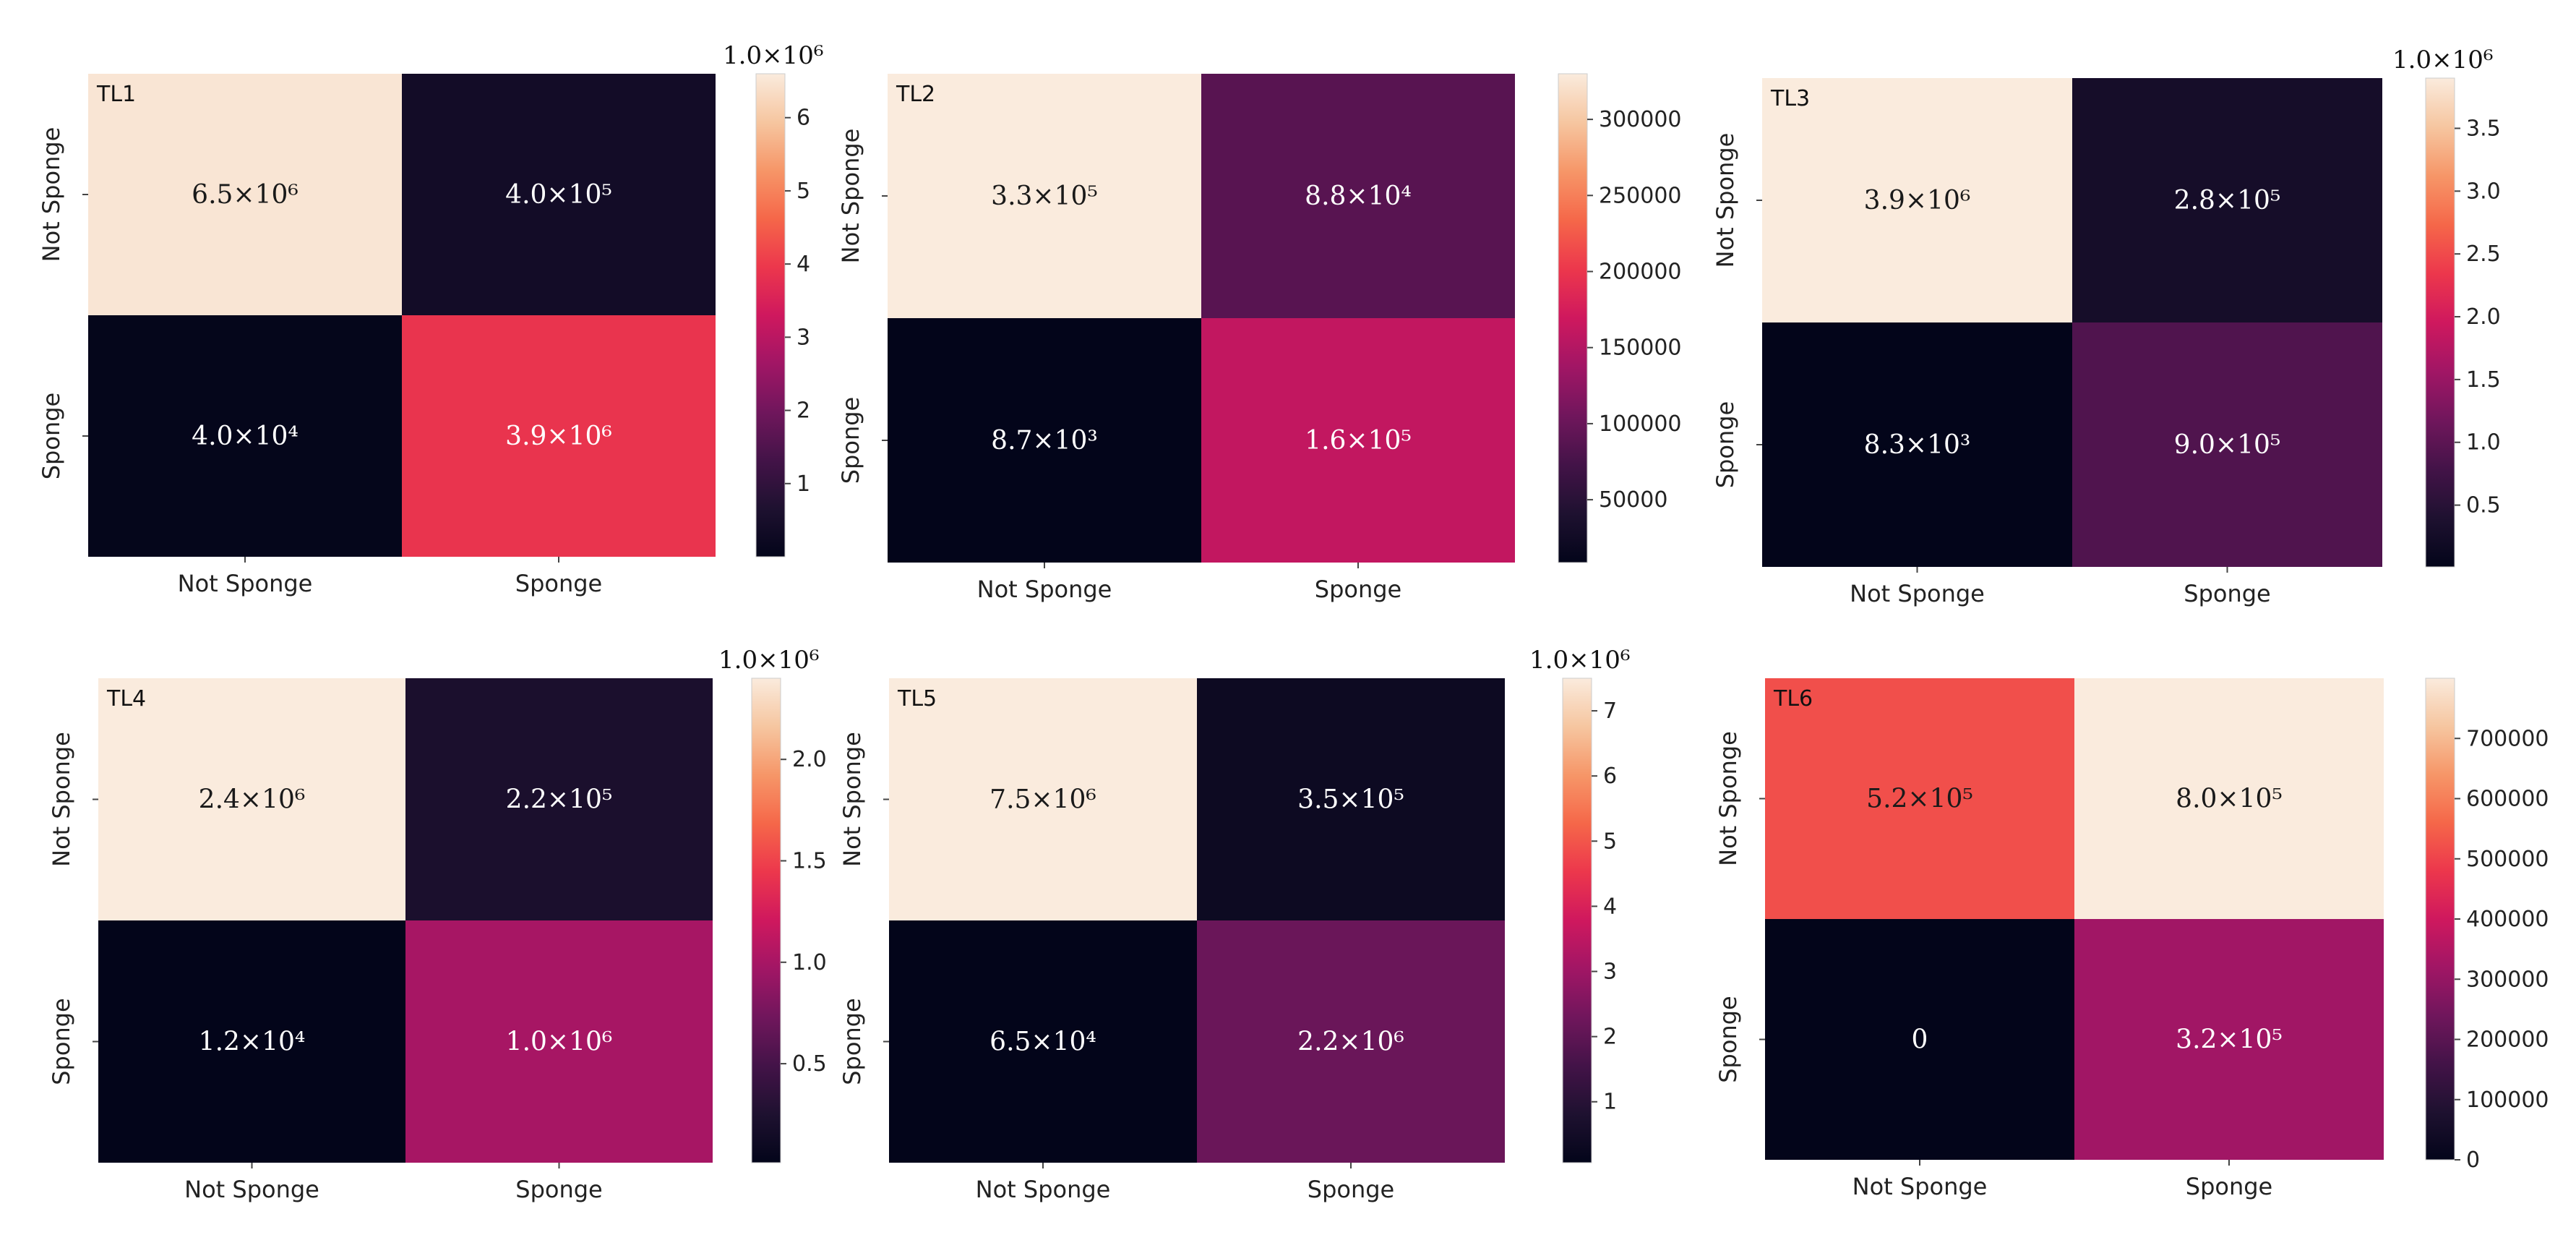  What do you see at coordinates (2483, 191) in the screenshot?
I see `colorbar-tick-label: 3.0` at bounding box center [2483, 191].